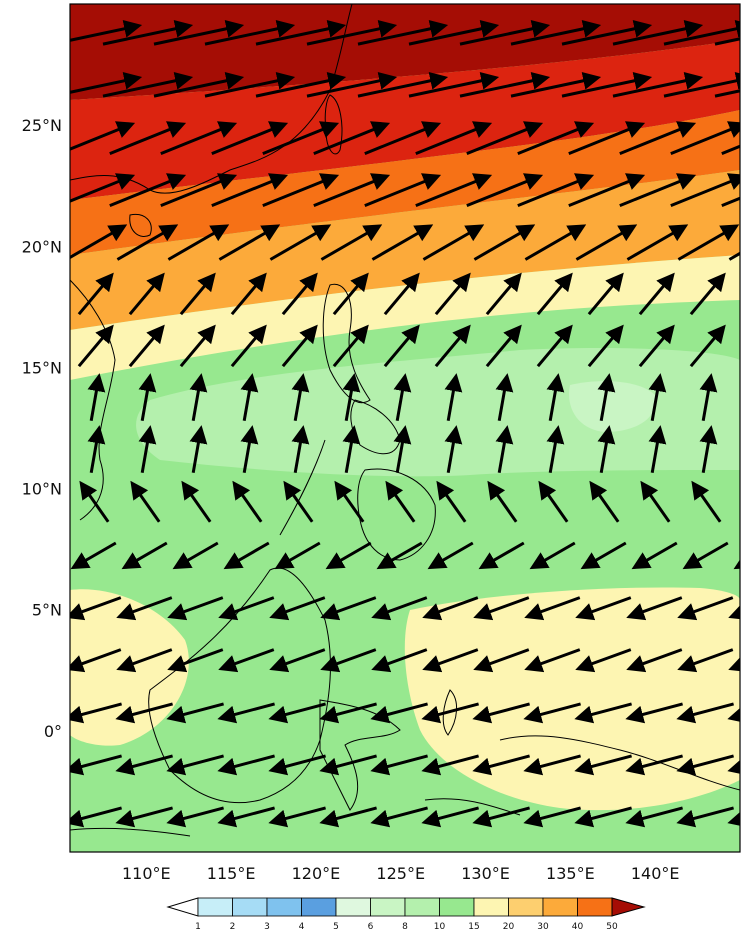 This screenshot has height=950, width=751. What do you see at coordinates (42, 428) in the screenshot?
I see `latitude-axis: 25°N 20°N 15°N 10°N 5°N 0°` at bounding box center [42, 428].